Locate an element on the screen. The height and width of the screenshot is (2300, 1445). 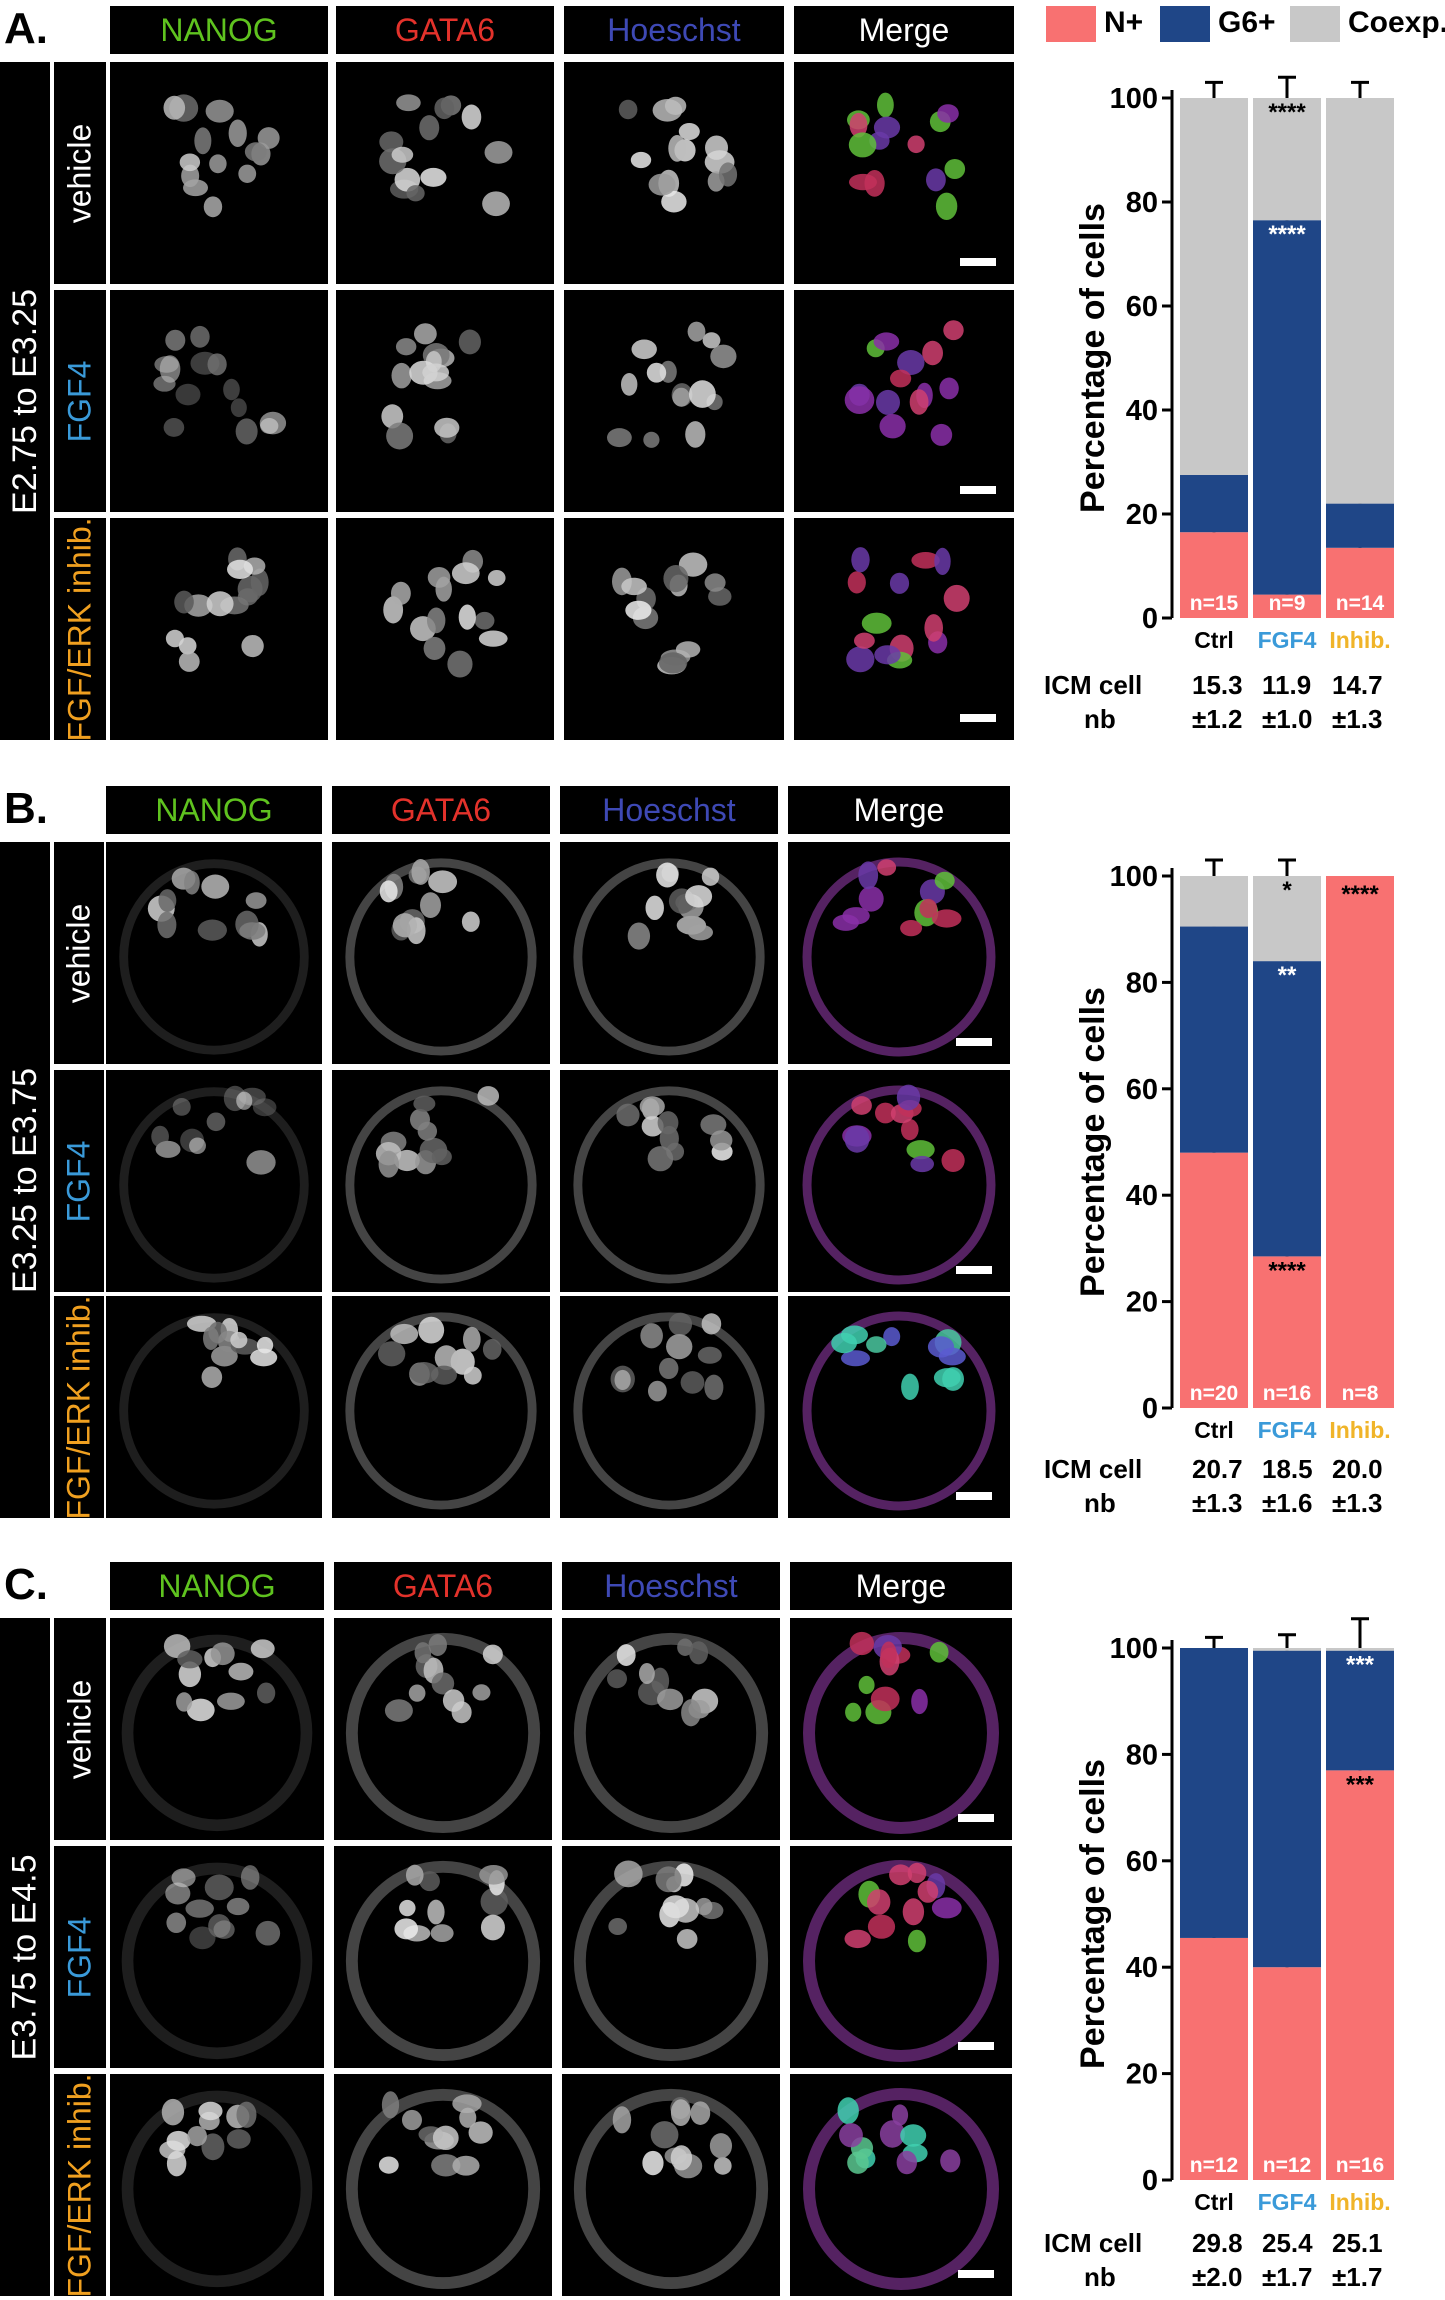
image-b-fgf4-merge is located at coordinates (899, 1181).